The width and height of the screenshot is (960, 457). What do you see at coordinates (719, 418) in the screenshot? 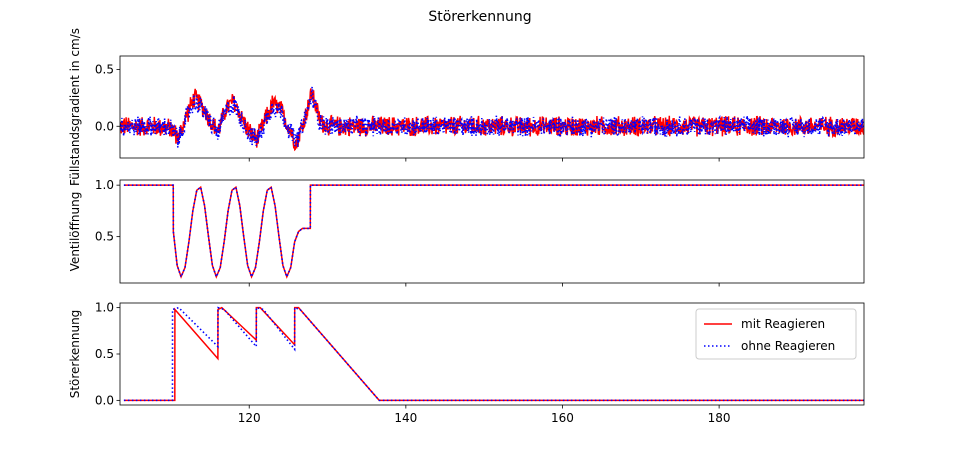
I see `x-tick-label: 180` at bounding box center [719, 418].